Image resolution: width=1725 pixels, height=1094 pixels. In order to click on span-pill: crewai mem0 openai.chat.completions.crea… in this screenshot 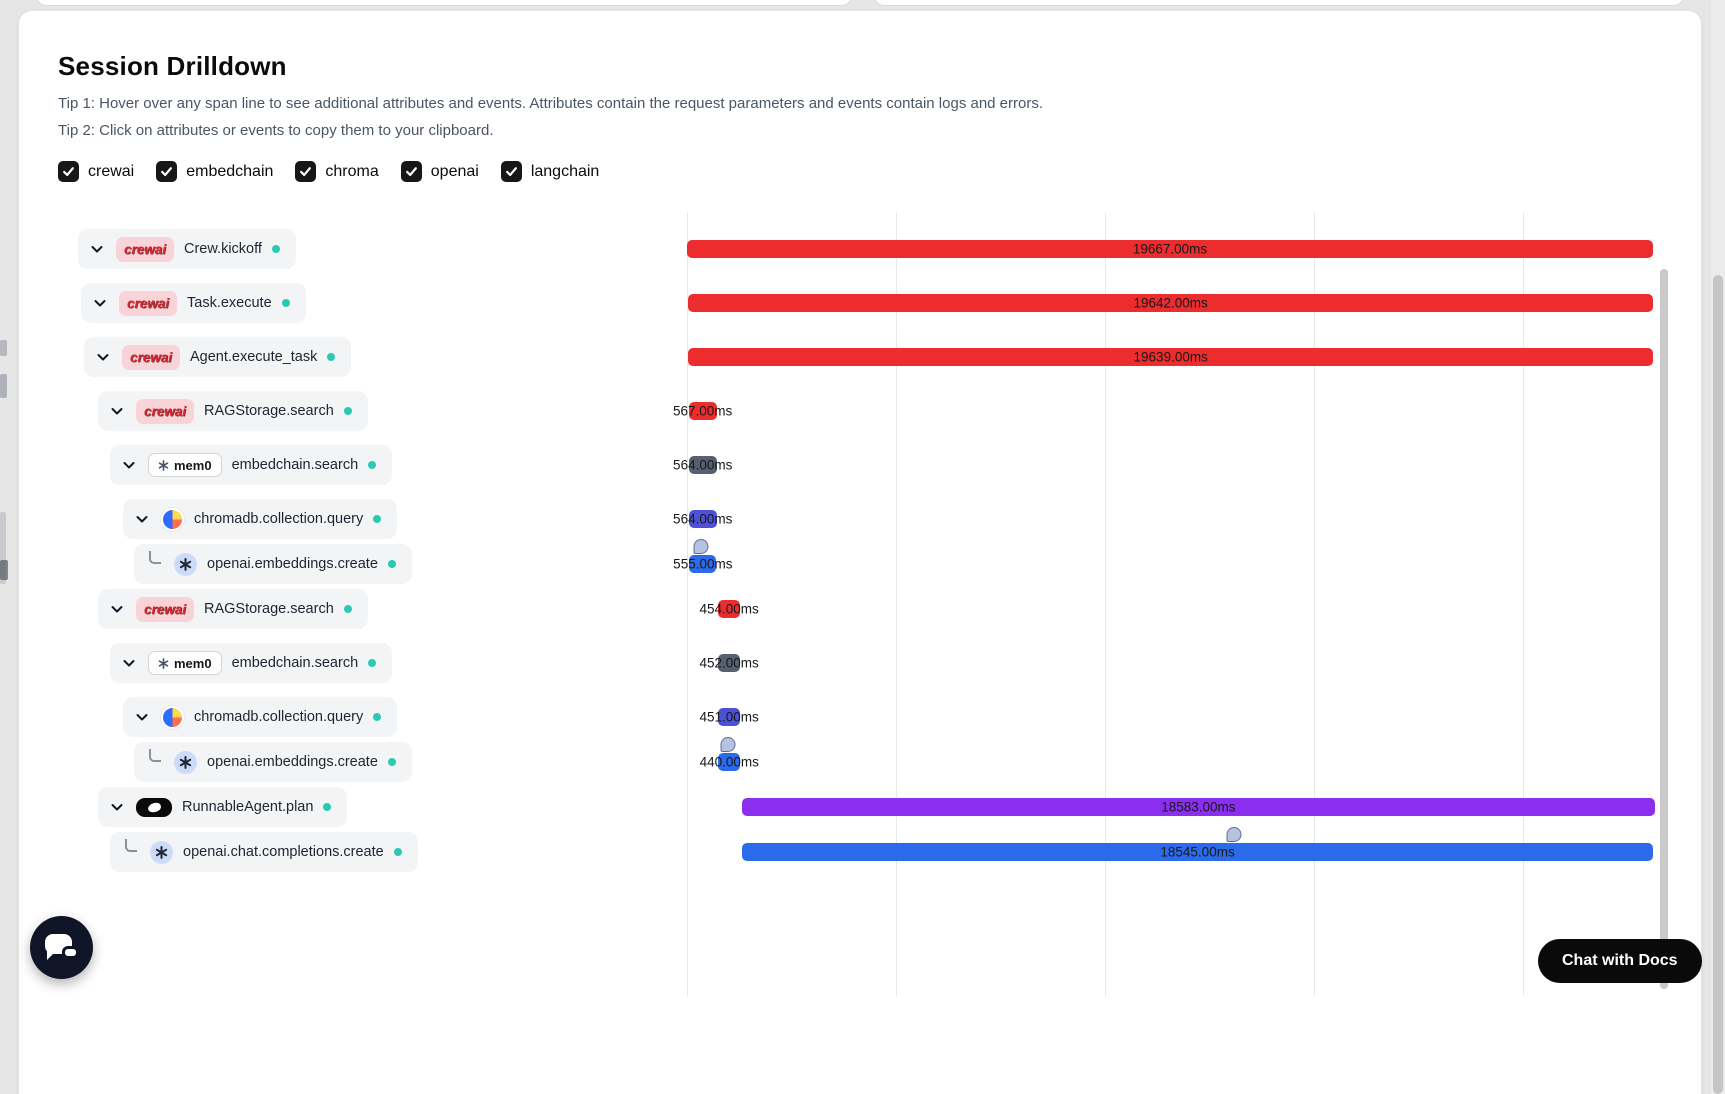, I will do `click(264, 852)`.